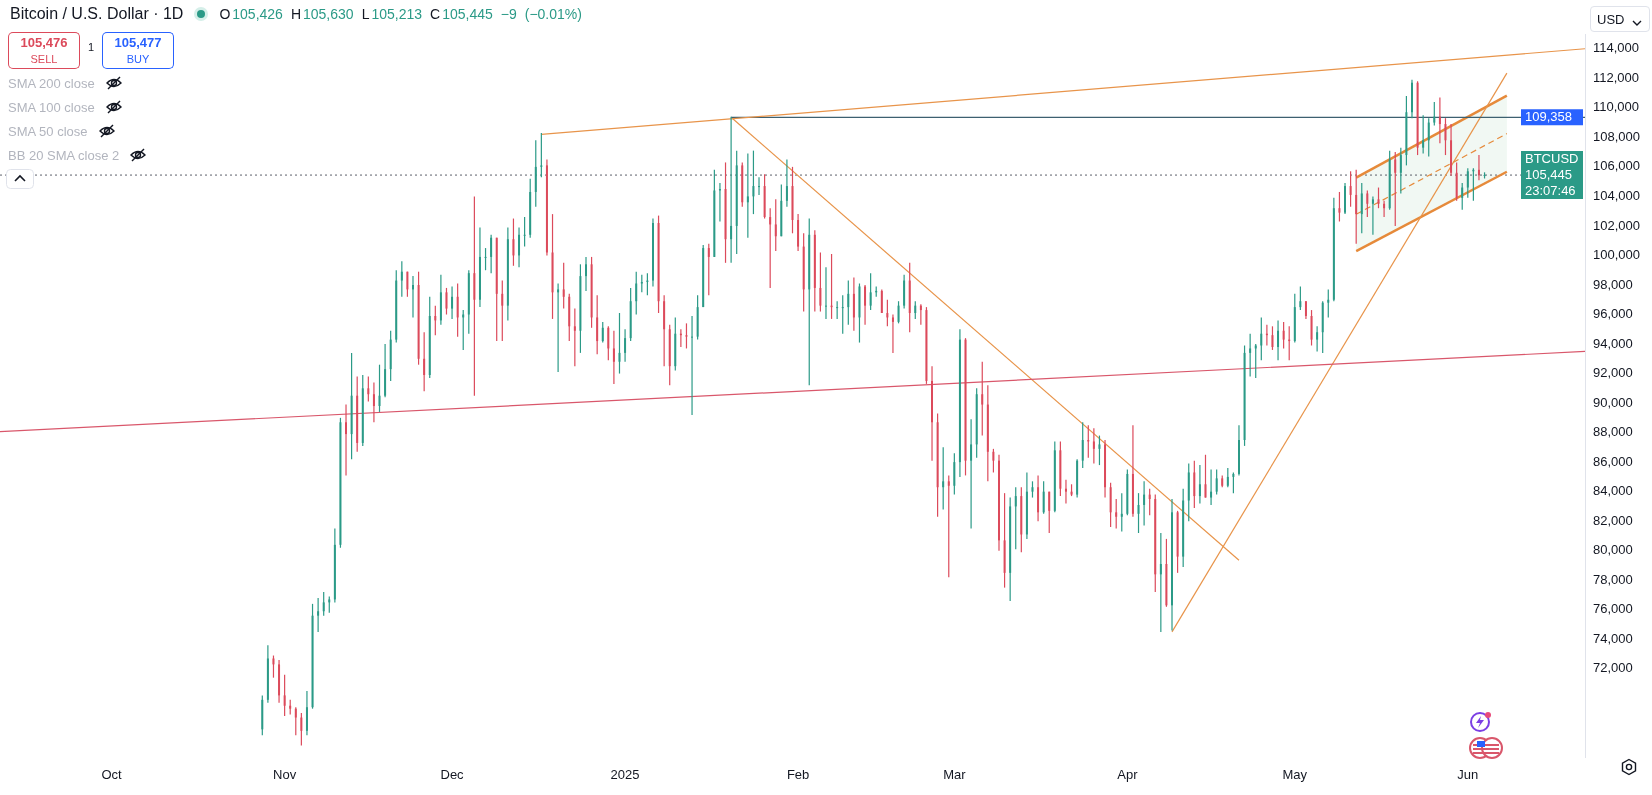 This screenshot has width=1652, height=795. I want to click on y-tick-label: 104,000, so click(1616, 195).